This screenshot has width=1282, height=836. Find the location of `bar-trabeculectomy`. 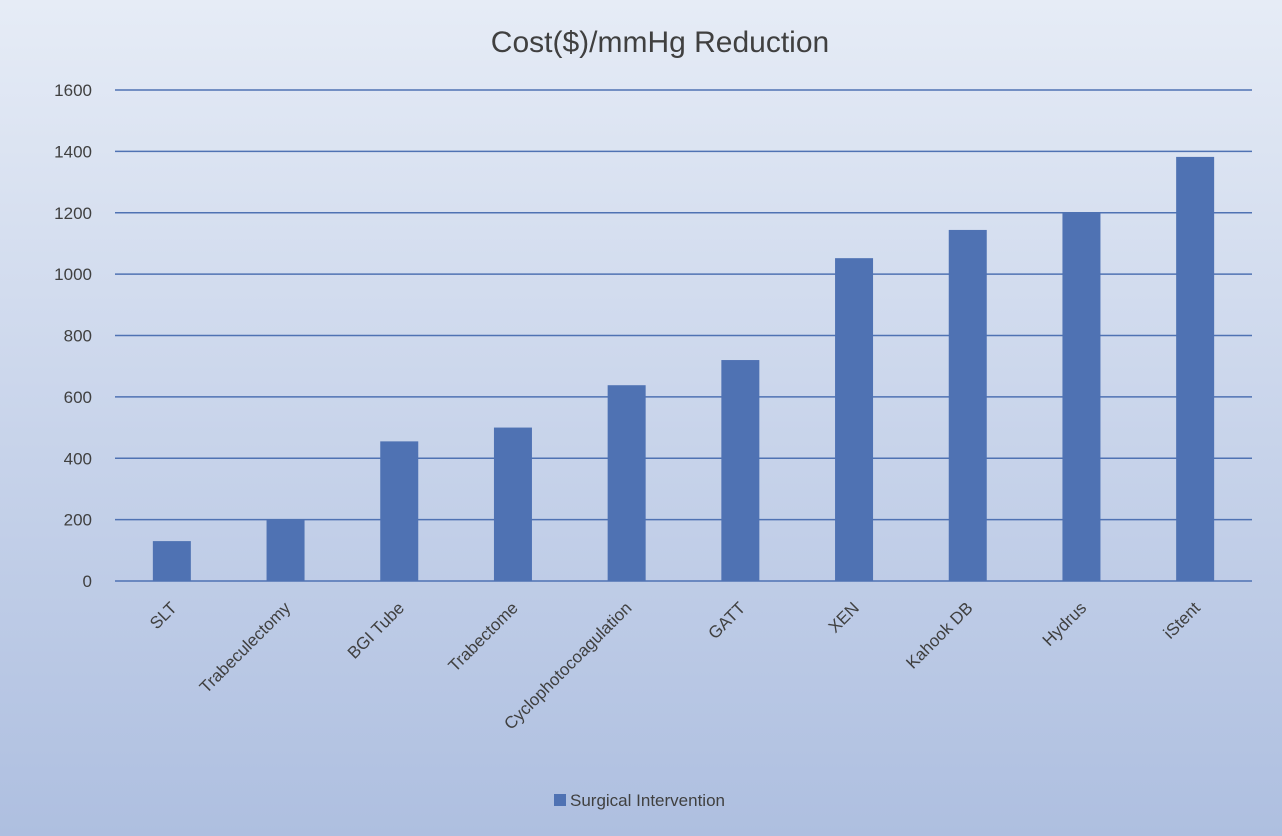

bar-trabeculectomy is located at coordinates (285, 550).